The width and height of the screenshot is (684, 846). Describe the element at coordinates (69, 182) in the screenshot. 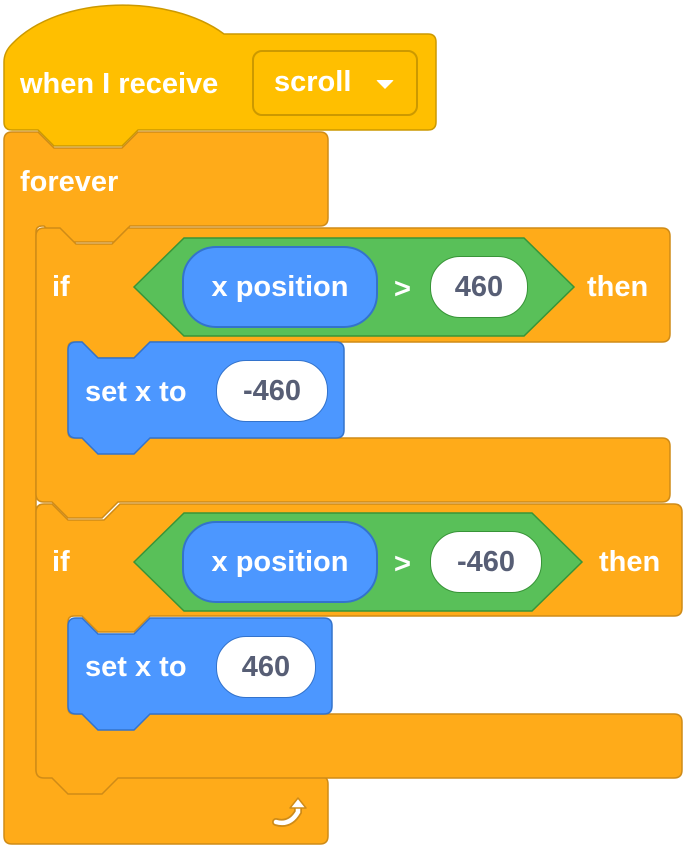

I see `forever-label: forever` at that location.